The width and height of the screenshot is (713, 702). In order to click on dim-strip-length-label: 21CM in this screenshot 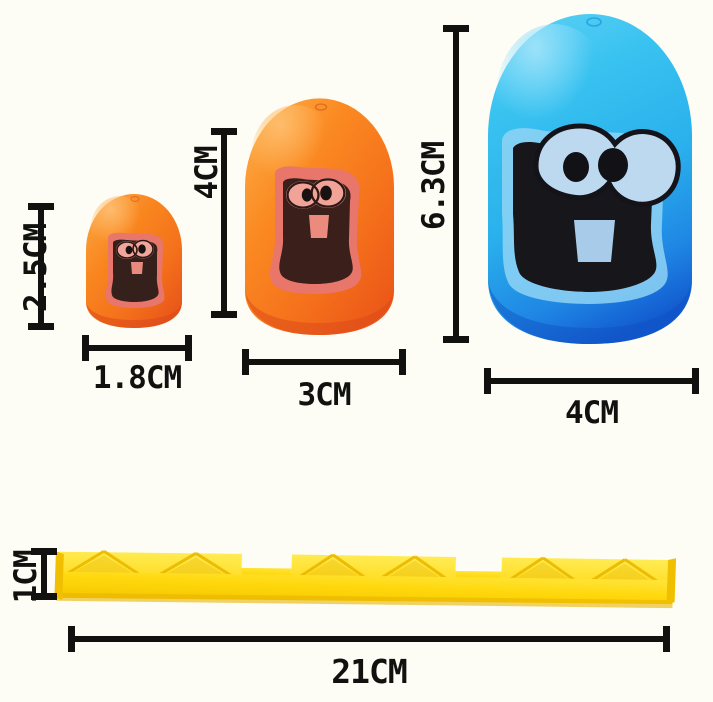, I will do `click(369, 671)`.